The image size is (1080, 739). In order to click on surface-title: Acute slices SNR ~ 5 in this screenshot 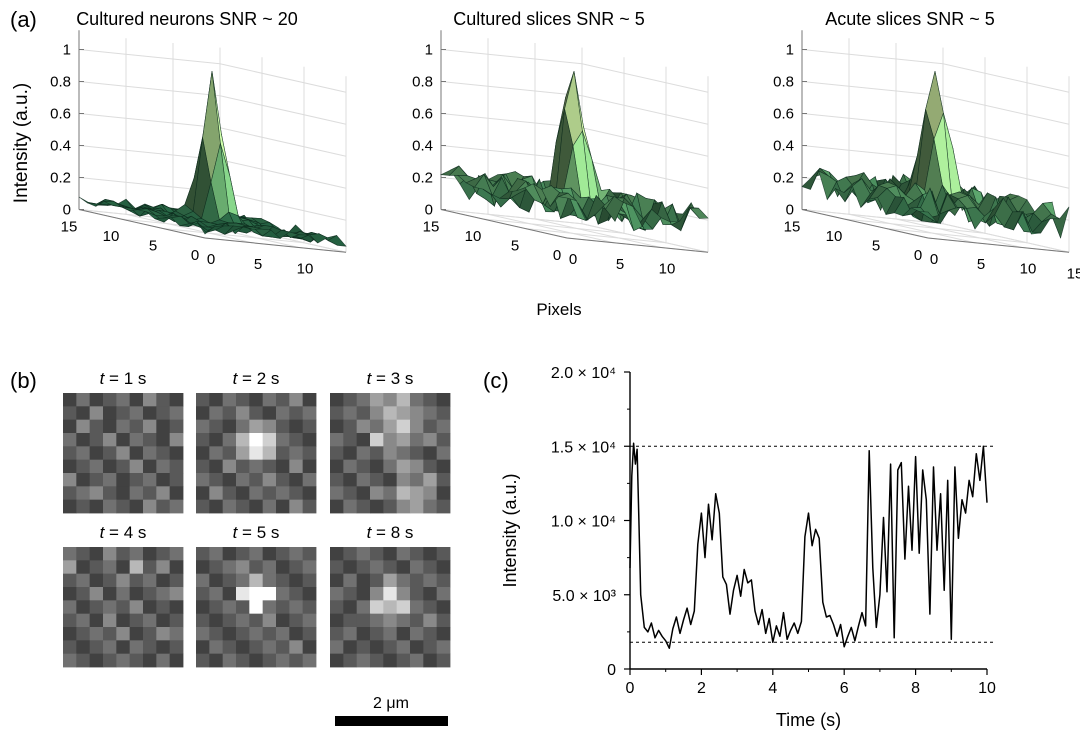, I will do `click(910, 19)`.